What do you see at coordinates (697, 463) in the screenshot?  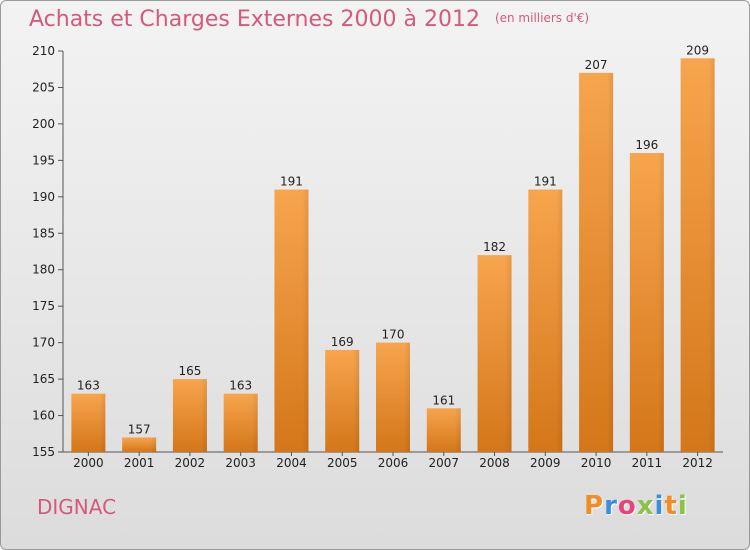 I see `x-tick-label: 2012` at bounding box center [697, 463].